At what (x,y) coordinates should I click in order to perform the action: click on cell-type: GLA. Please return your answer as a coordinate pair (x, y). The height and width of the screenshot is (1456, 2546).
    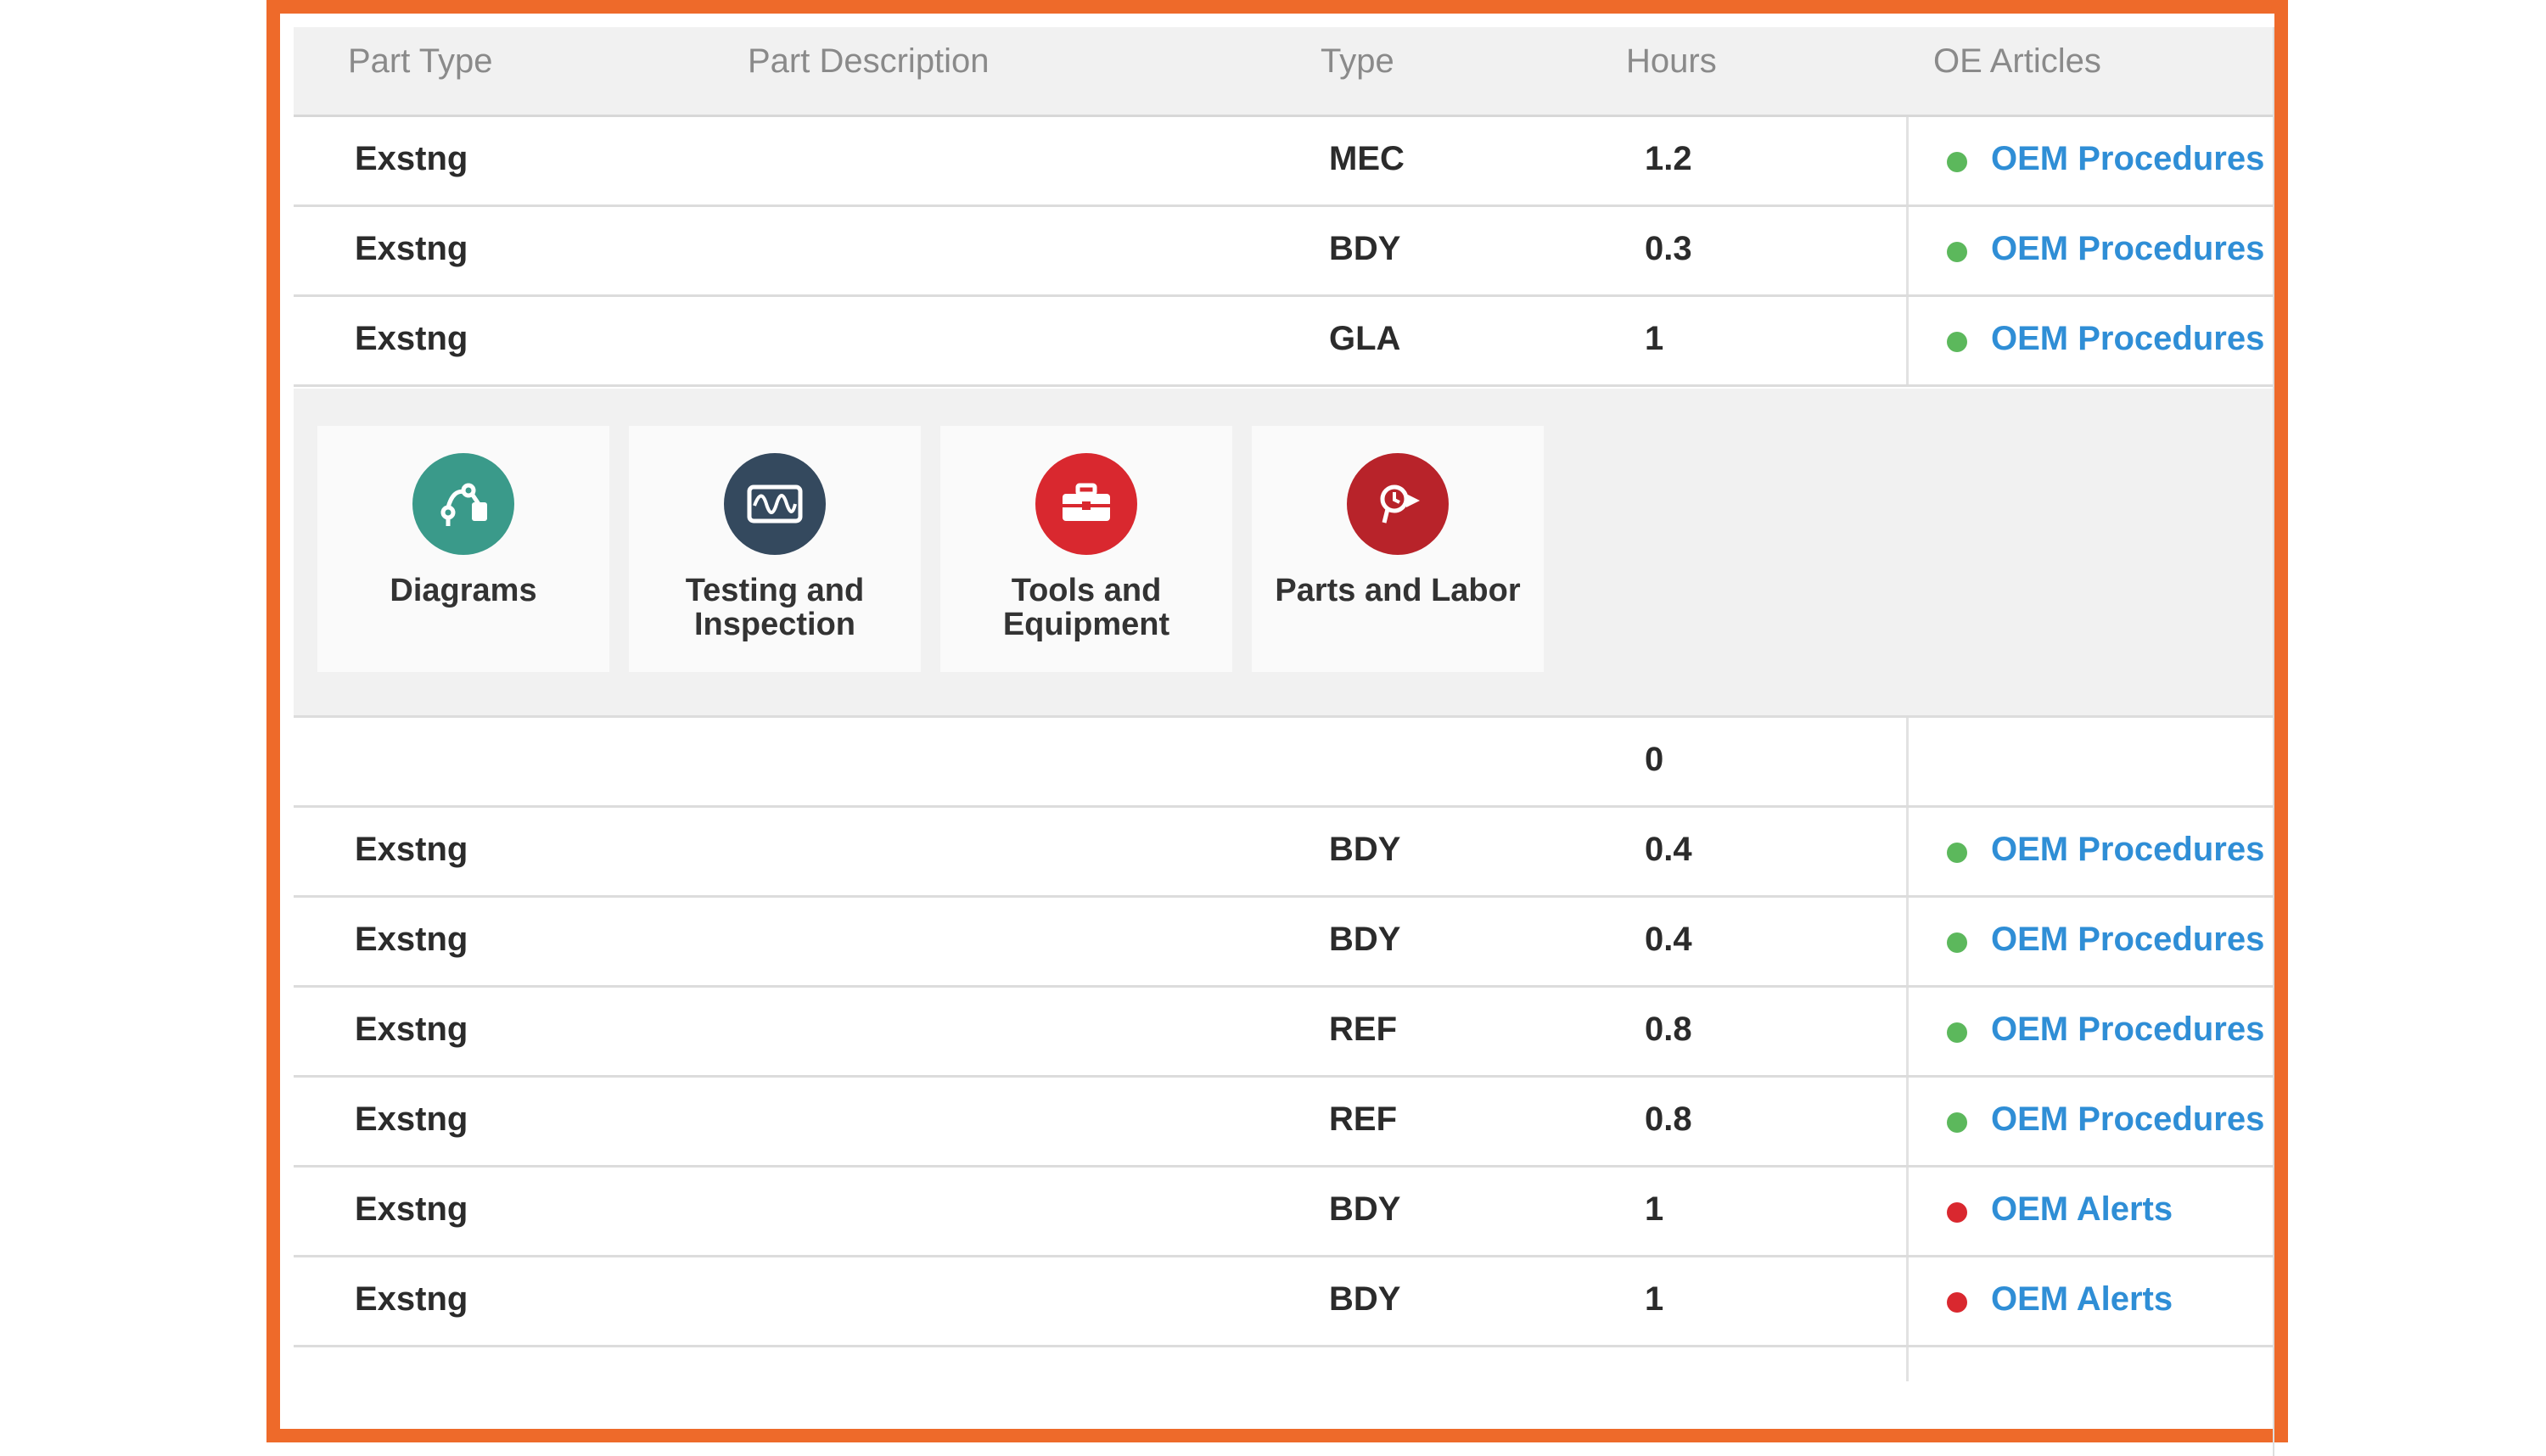
    Looking at the image, I should click on (1365, 338).